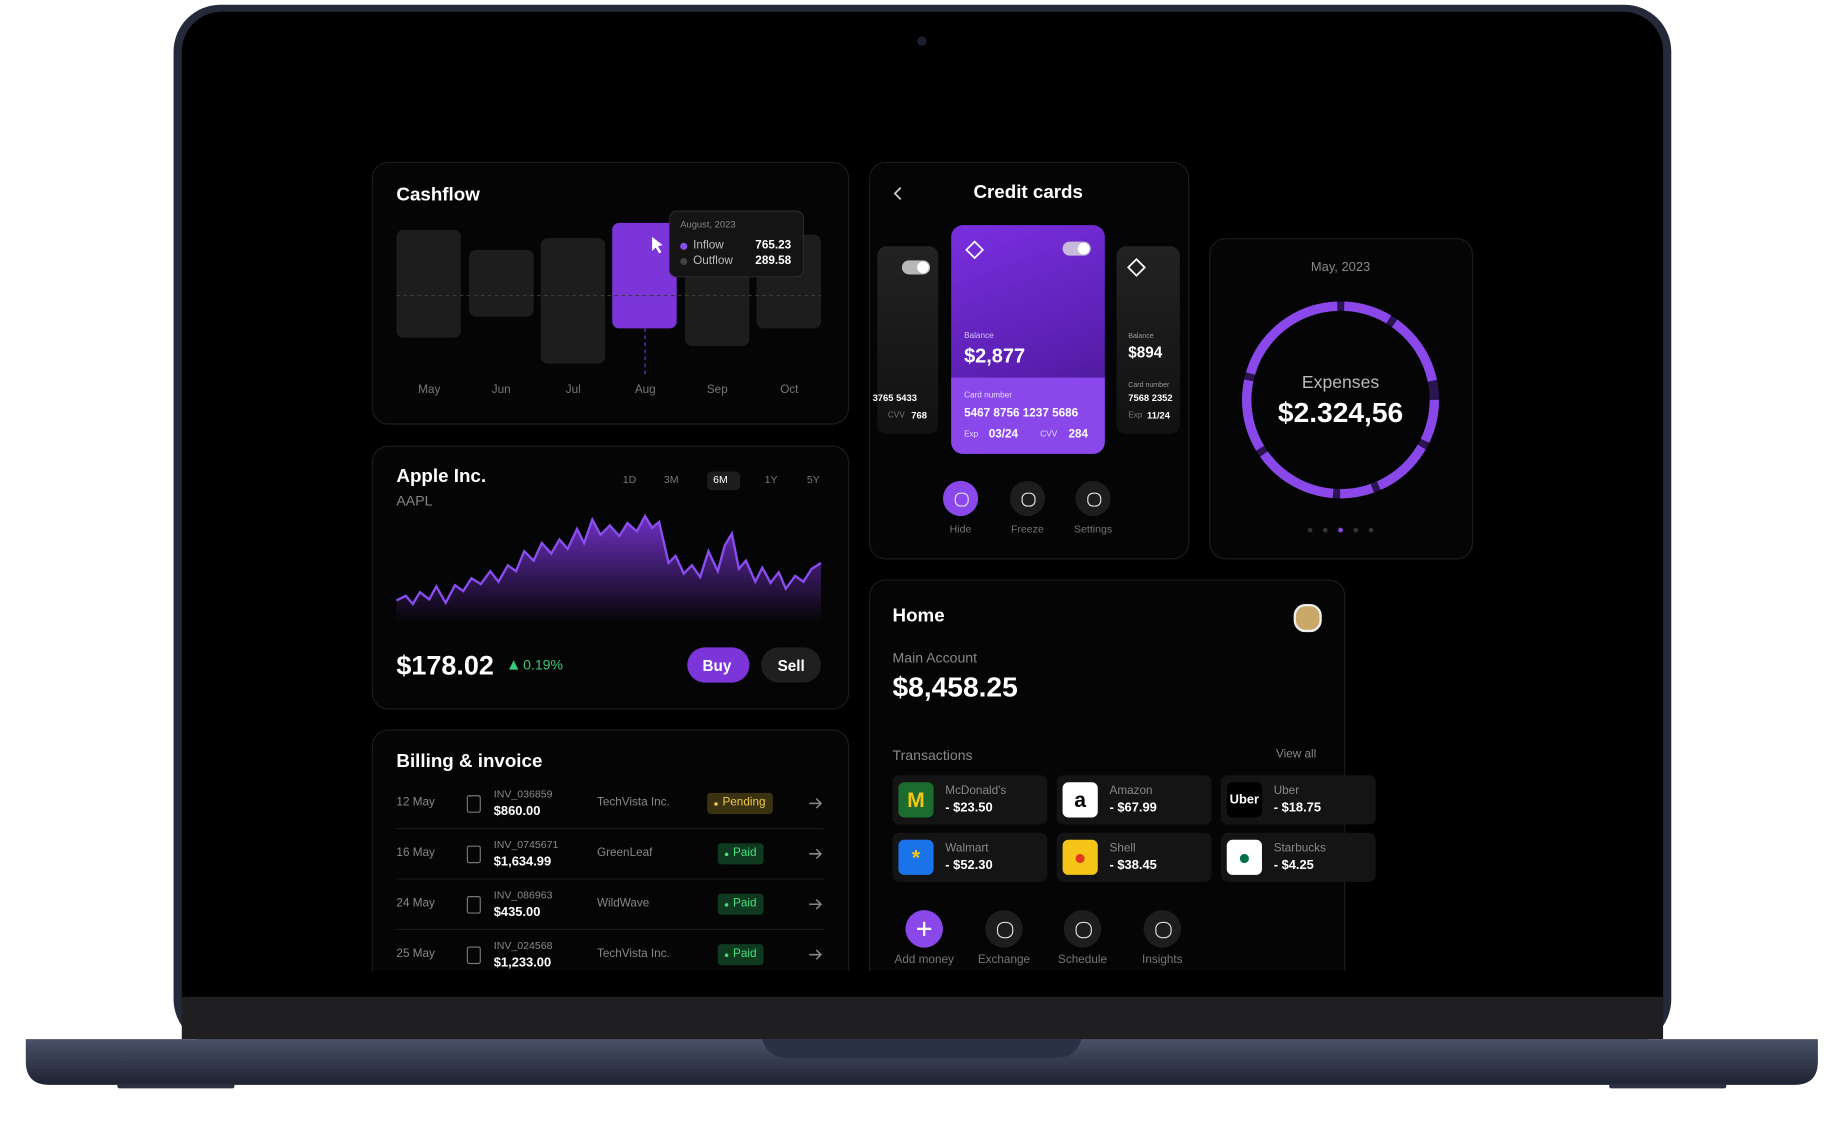 The width and height of the screenshot is (1839, 1129). I want to click on main-card-footer, so click(1028, 415).